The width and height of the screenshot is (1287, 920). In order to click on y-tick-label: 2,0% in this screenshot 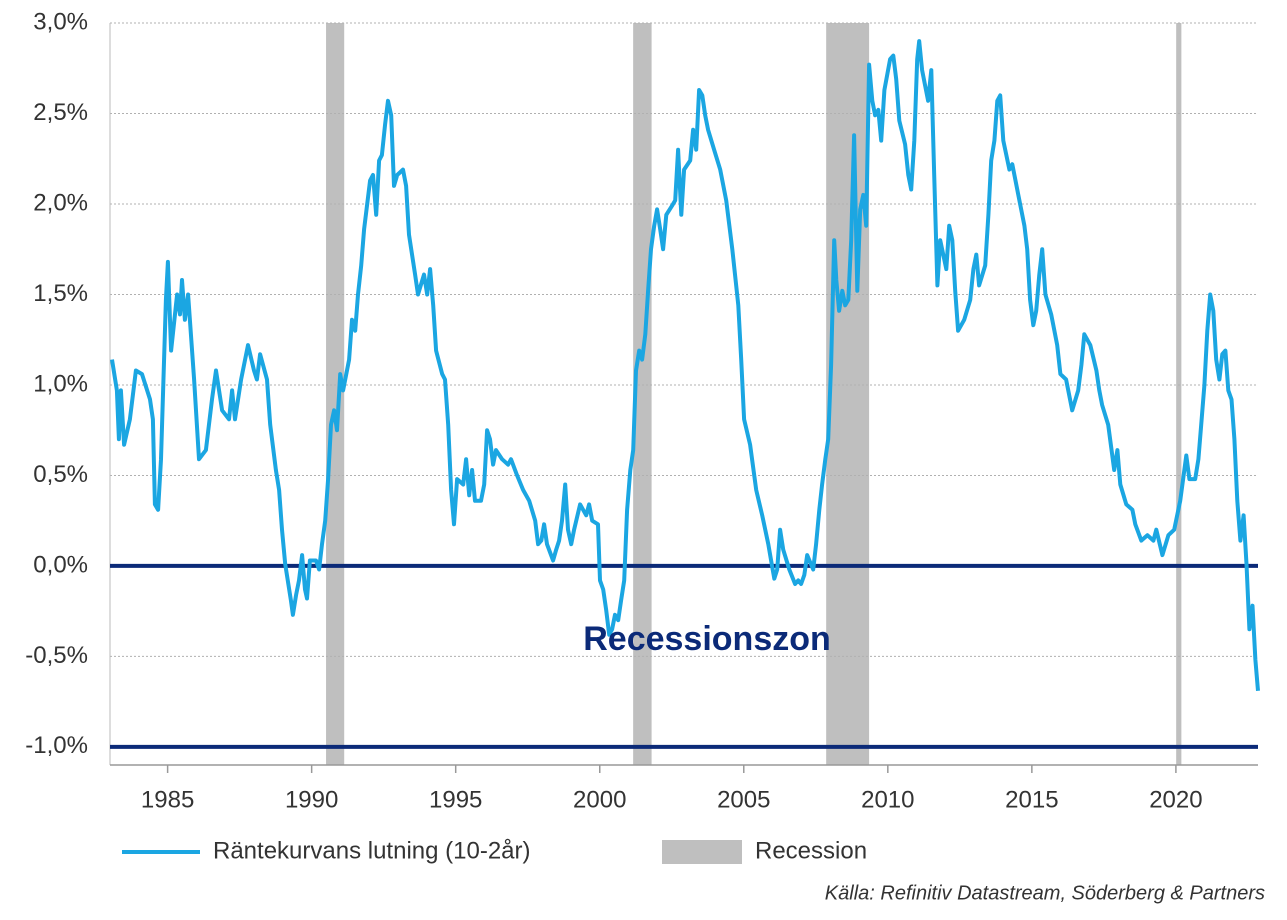, I will do `click(60, 202)`.